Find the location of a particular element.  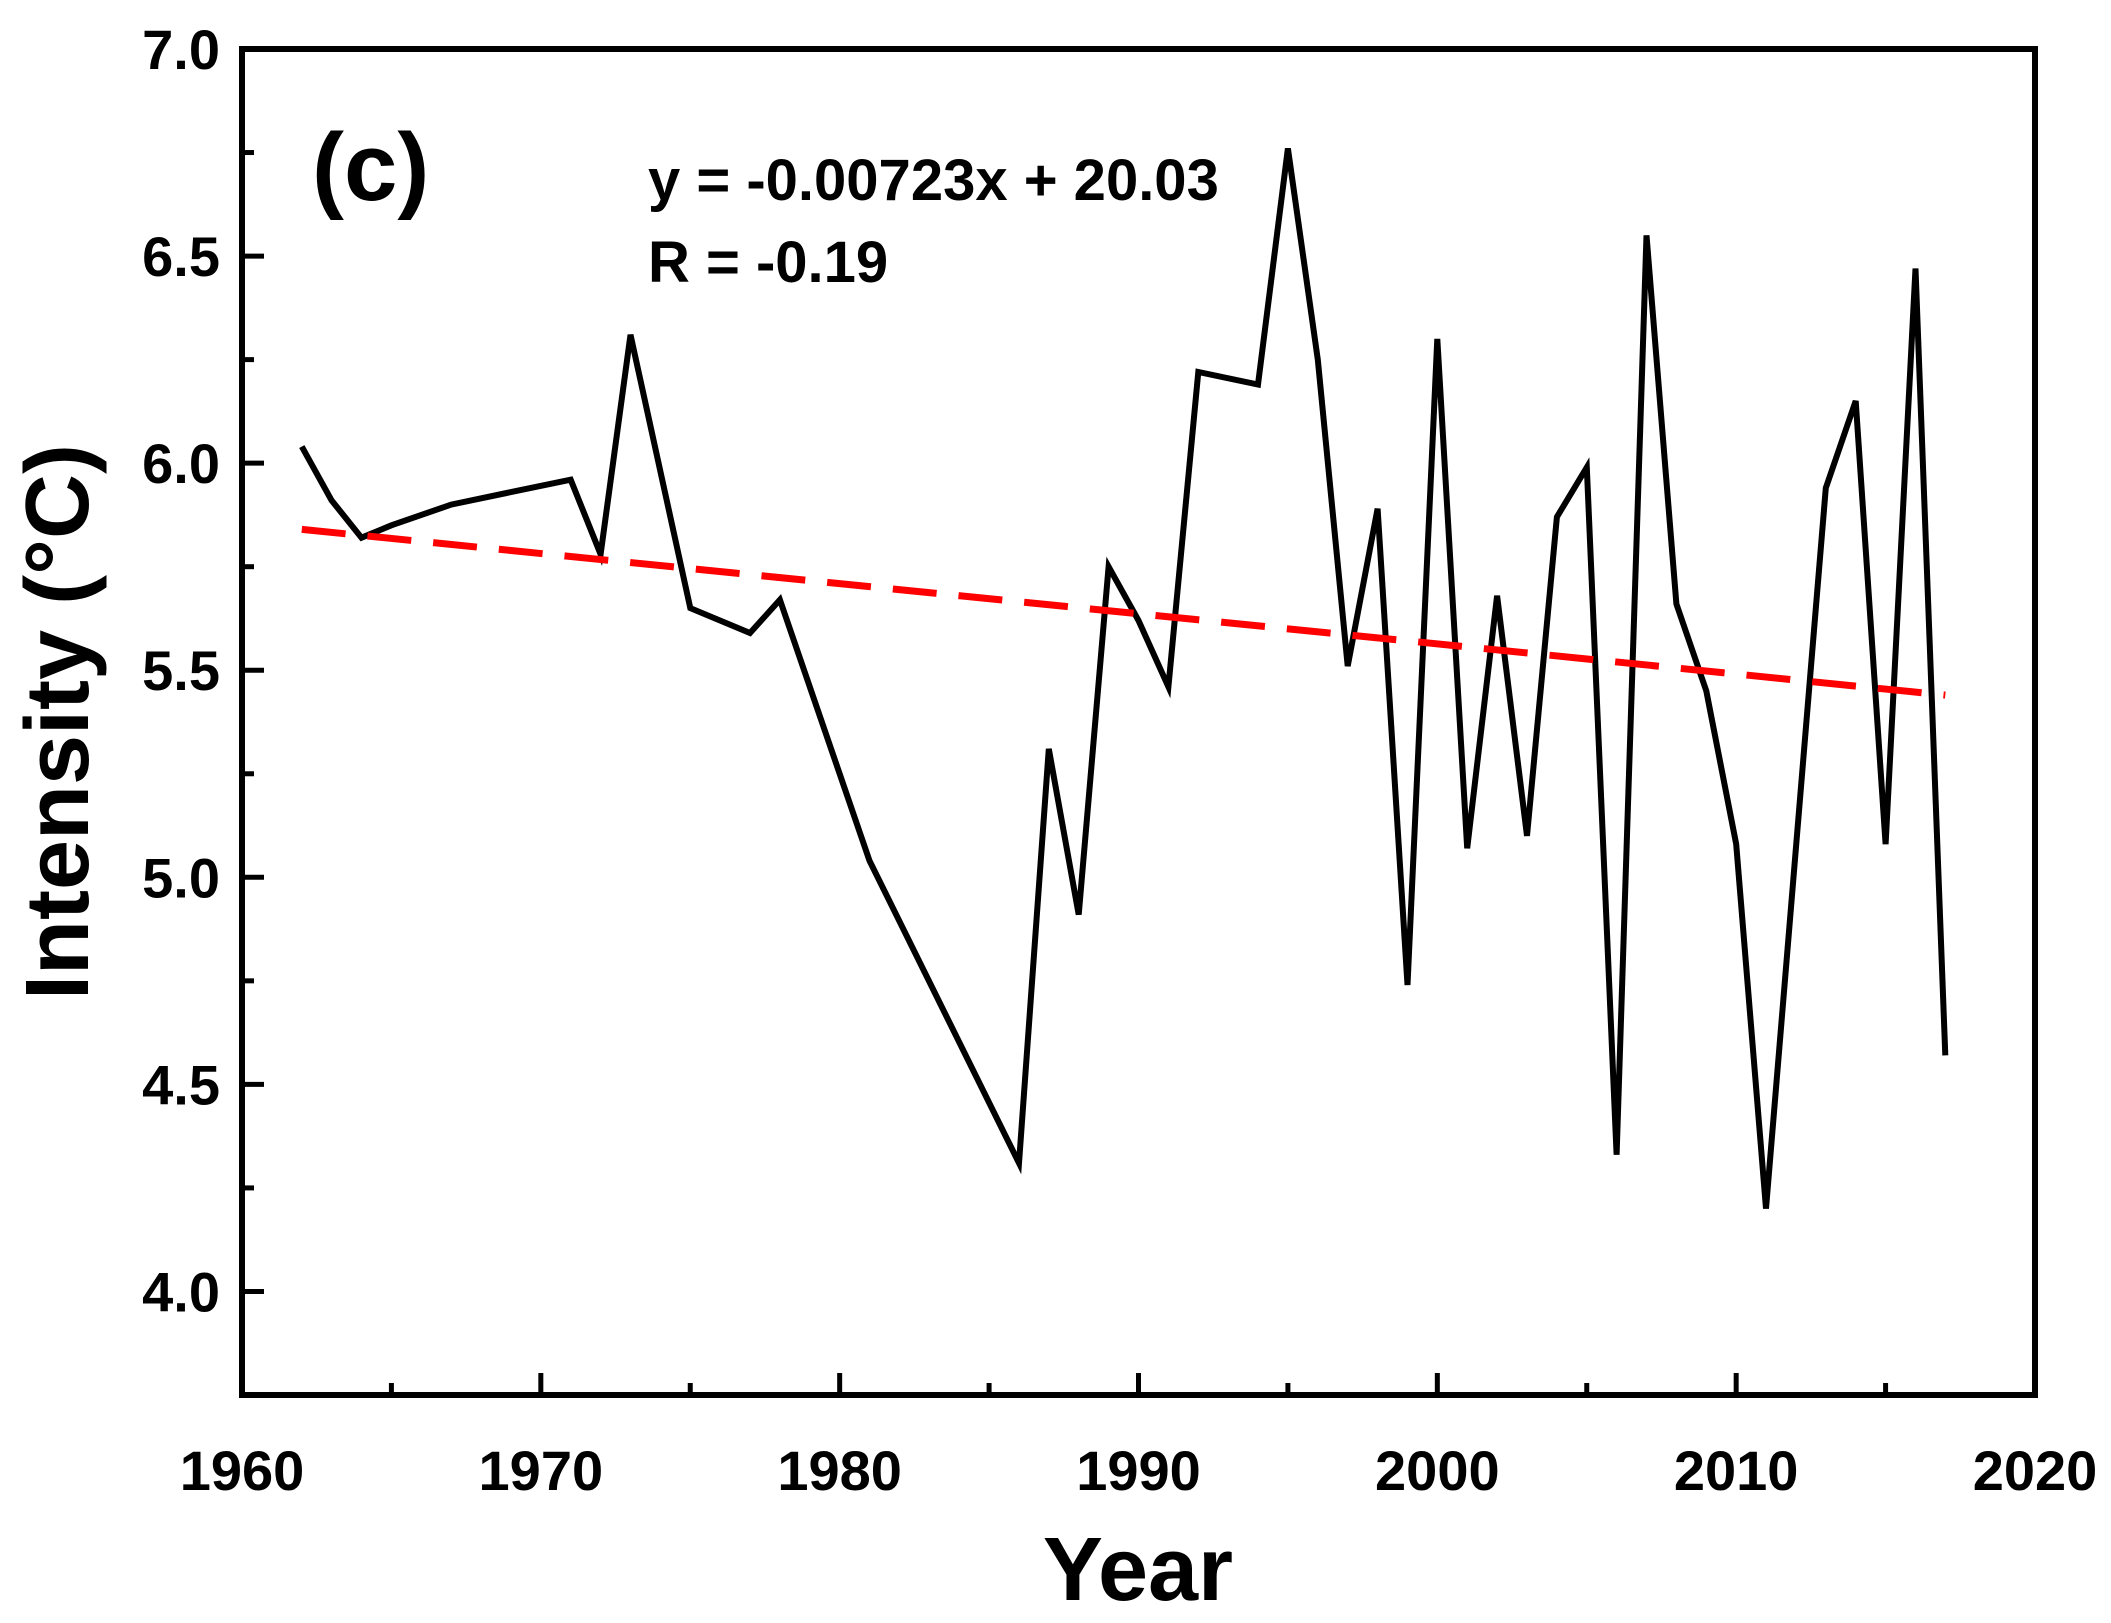

x-axis-ticks: 1960 1970 1980 1990 2000 2010 2020 is located at coordinates (1139, 1437).